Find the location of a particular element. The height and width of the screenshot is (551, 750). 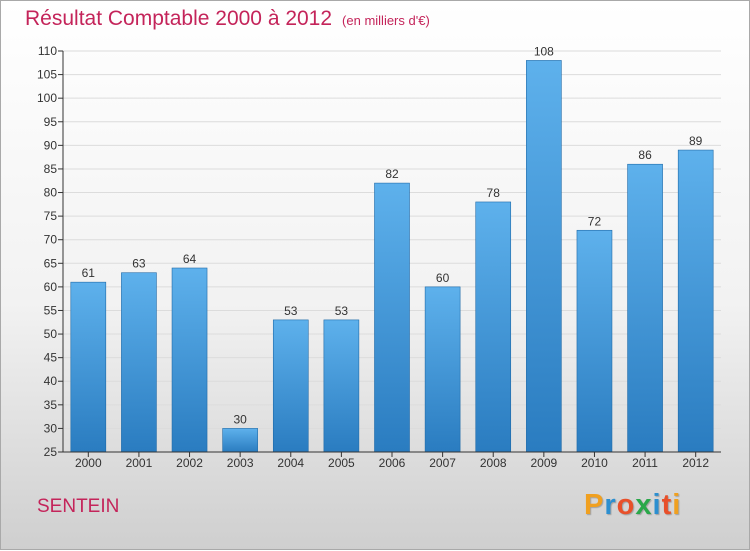

y-tick-label: 105 is located at coordinates (47, 75).